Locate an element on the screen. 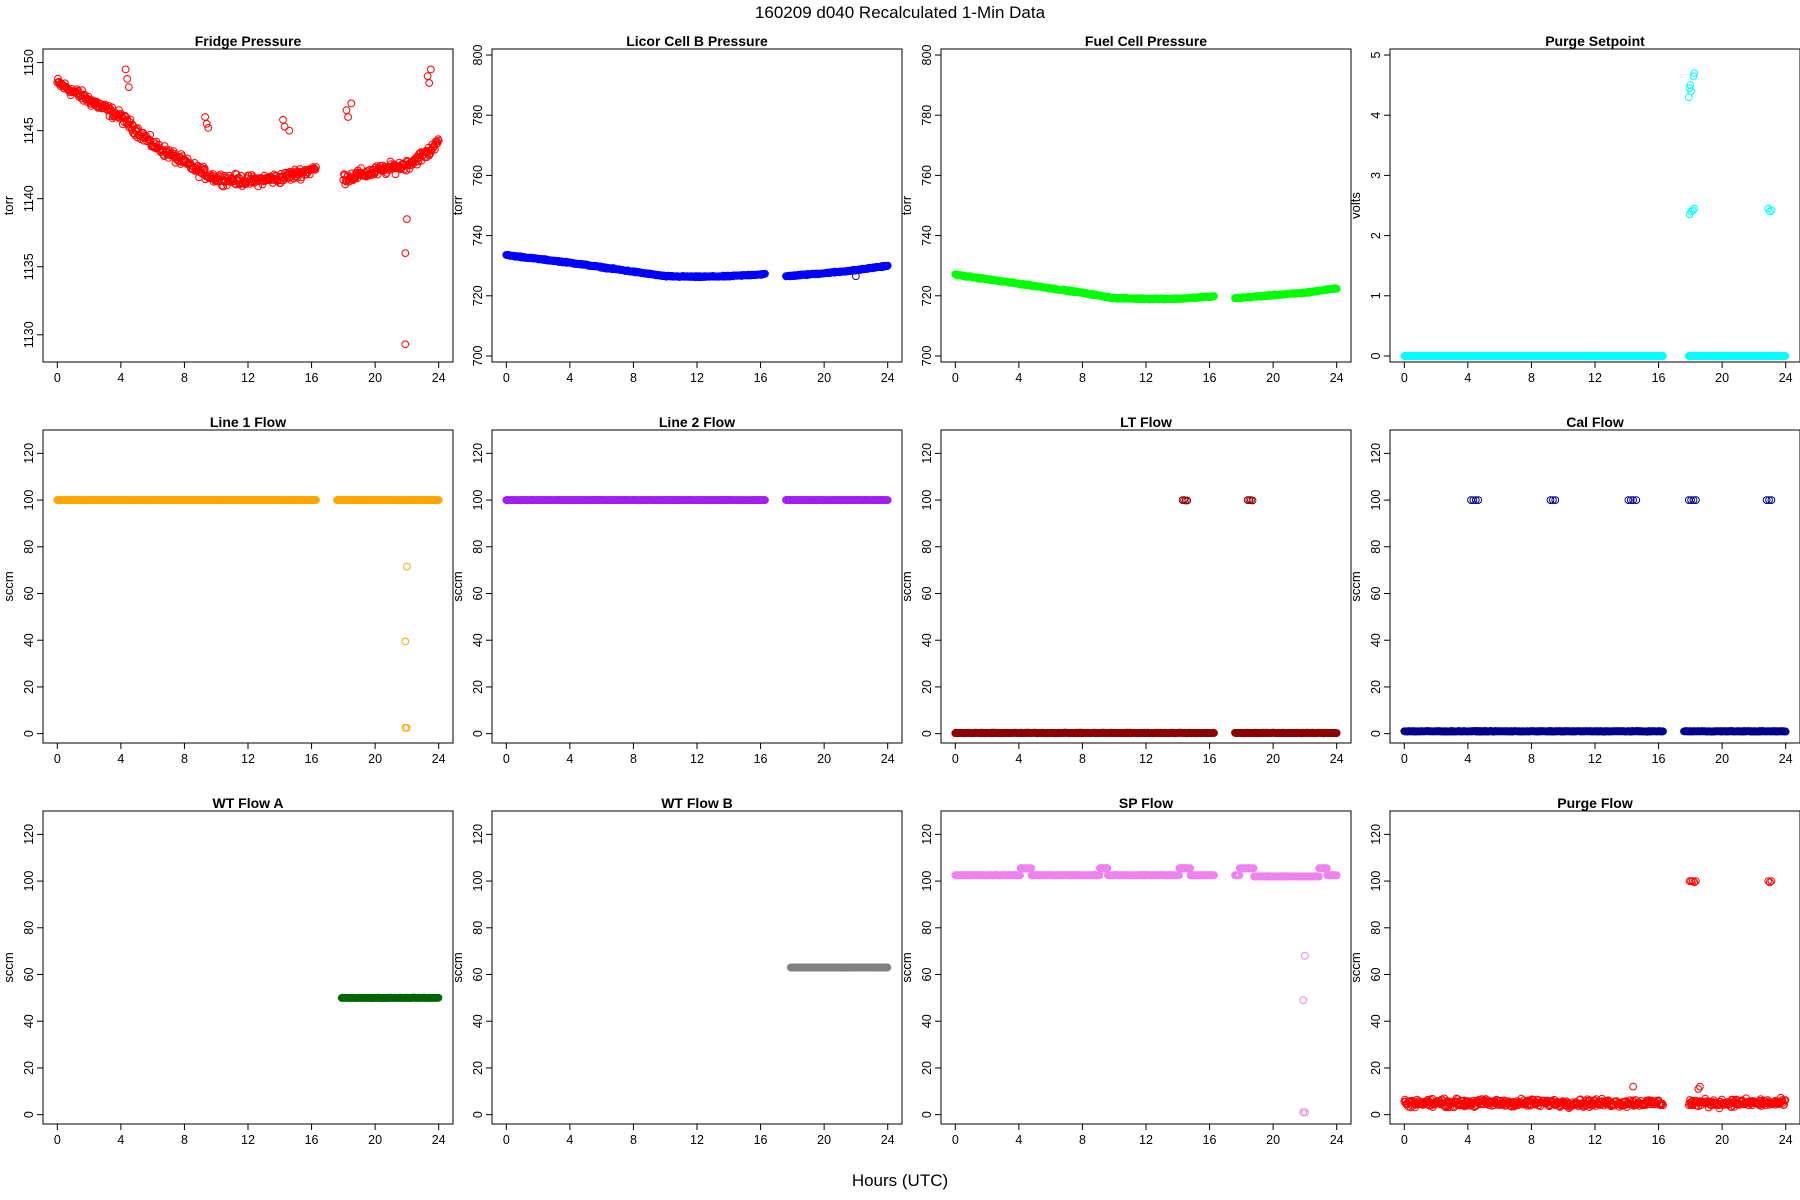  y-tick-label: 3 is located at coordinates (1376, 175).